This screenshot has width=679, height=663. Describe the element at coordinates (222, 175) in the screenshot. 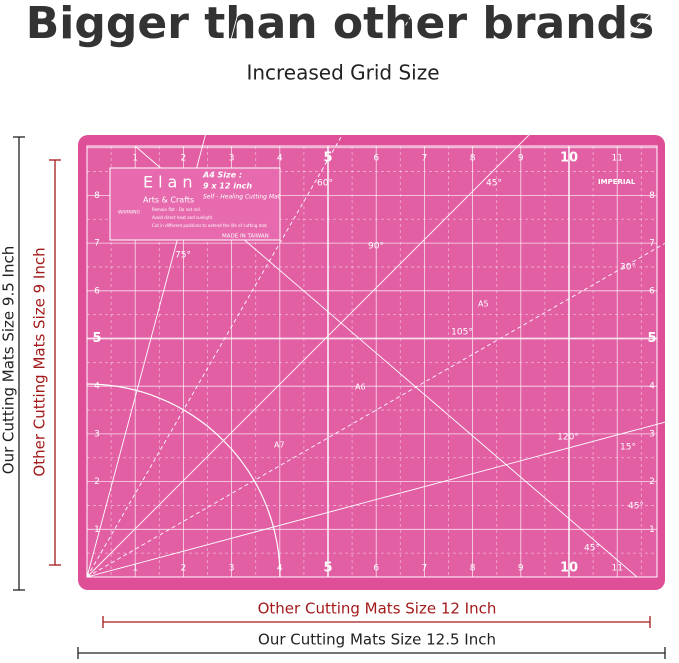

I see `size: A4 Size :` at that location.